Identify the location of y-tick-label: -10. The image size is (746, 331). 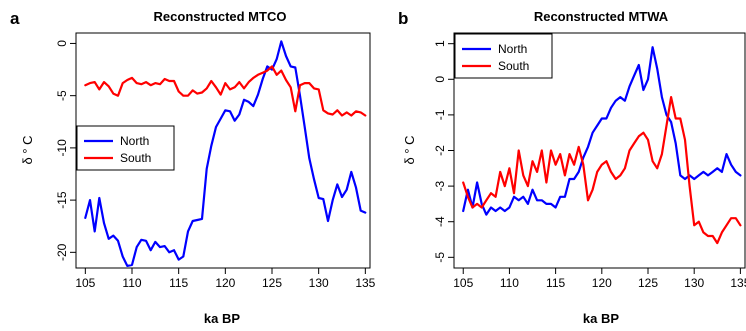
(62, 148).